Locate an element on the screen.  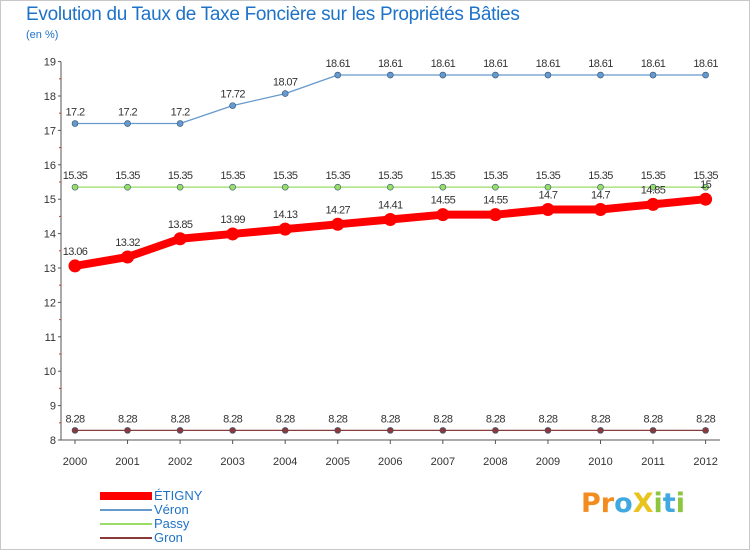
y-tick-label: 13 is located at coordinates (50, 269).